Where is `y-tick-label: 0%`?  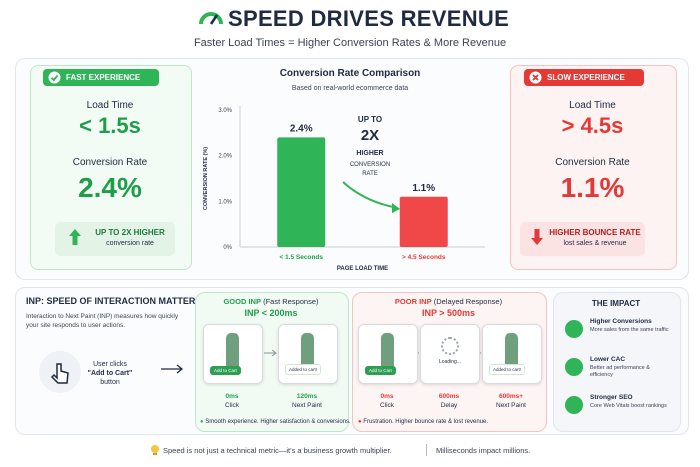
y-tick-label: 0% is located at coordinates (227, 248).